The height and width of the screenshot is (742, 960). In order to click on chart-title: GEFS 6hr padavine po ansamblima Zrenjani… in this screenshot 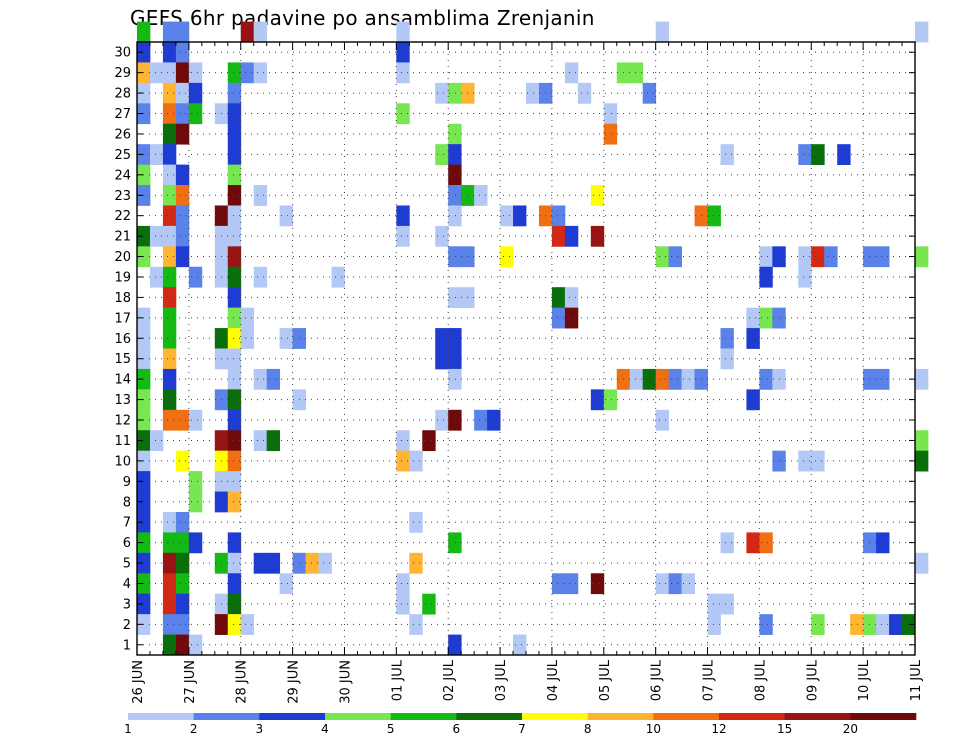, I will do `click(362, 18)`.